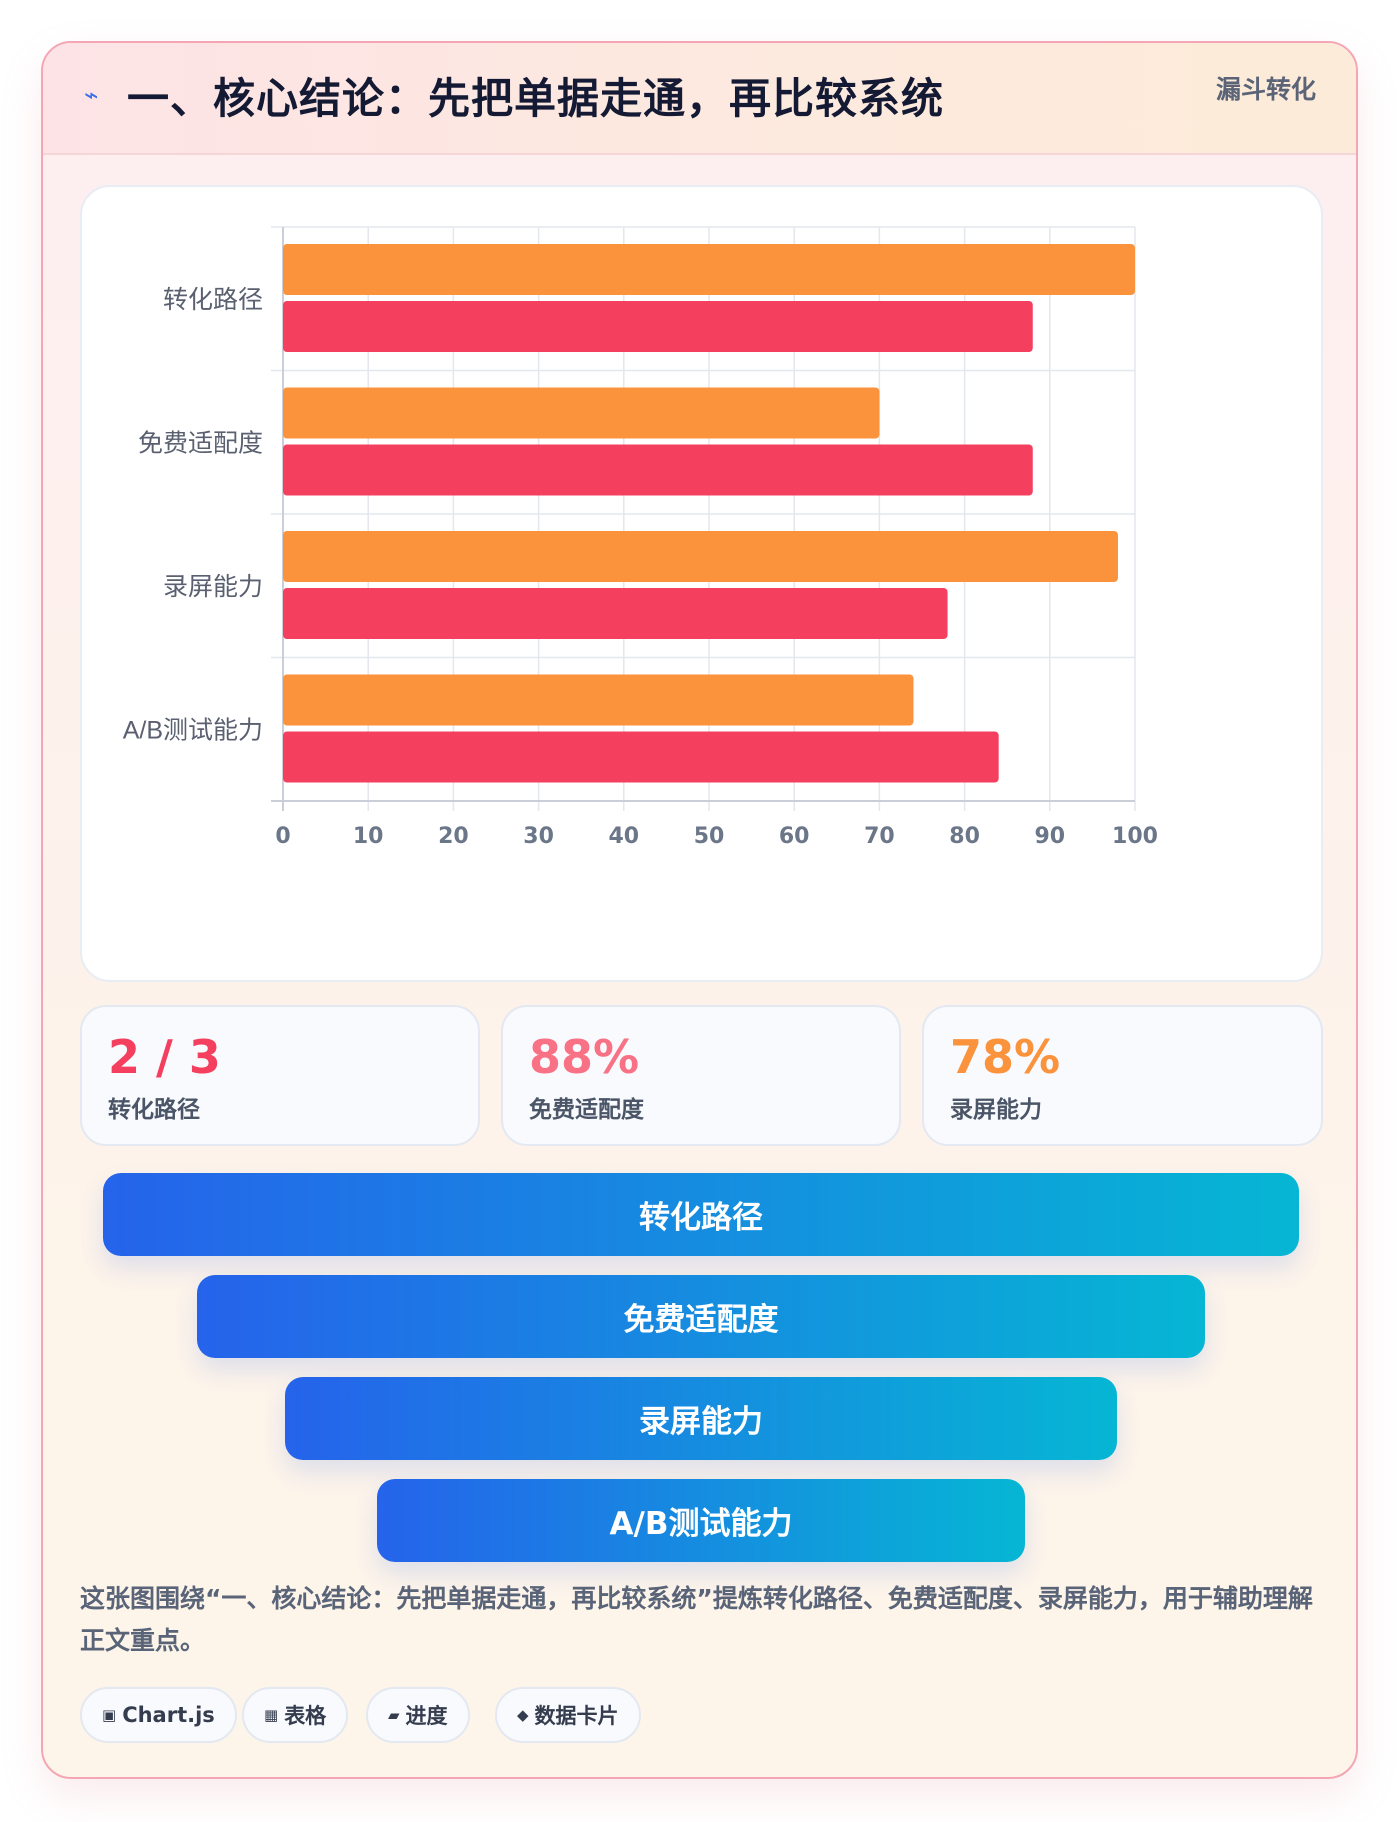 This screenshot has width=1400, height=1822. What do you see at coordinates (701, 1075) in the screenshot?
I see `stat-card-1: 88% 免费适配度` at bounding box center [701, 1075].